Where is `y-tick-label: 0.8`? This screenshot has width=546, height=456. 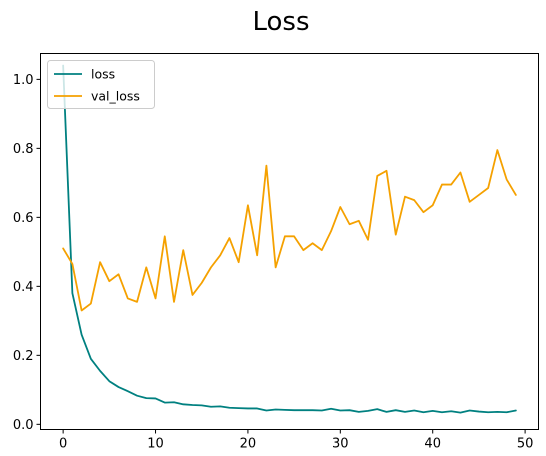 y-tick-label: 0.8 is located at coordinates (23, 149).